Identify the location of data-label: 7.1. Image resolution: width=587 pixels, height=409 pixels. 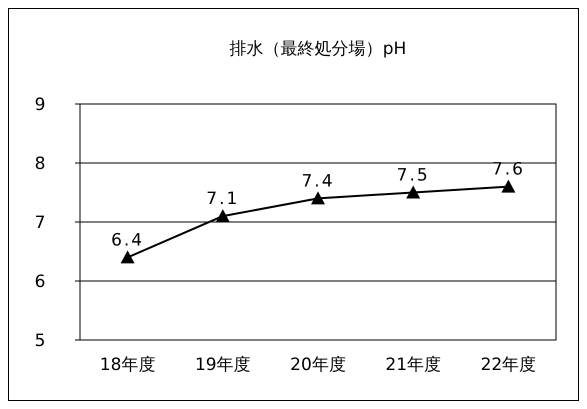
(223, 199).